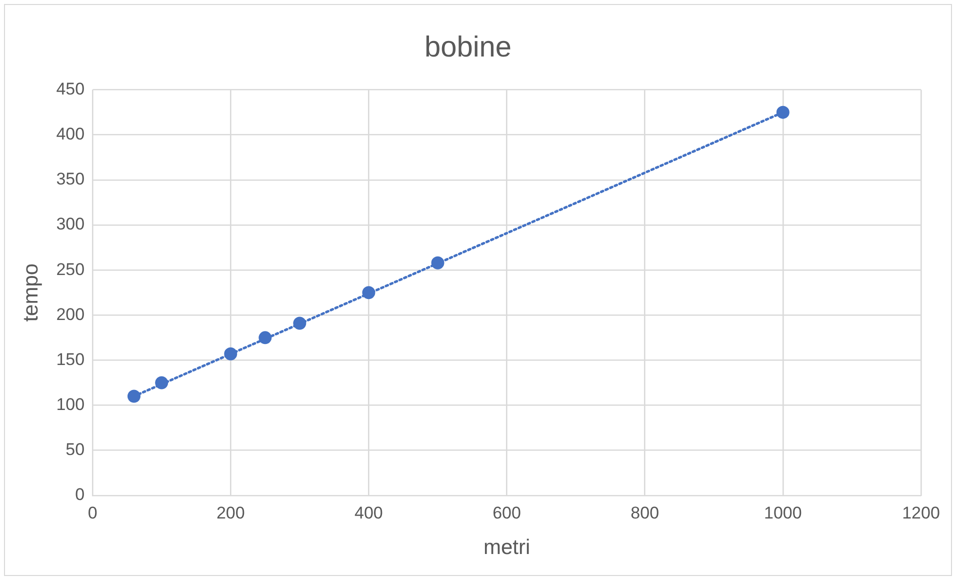  Describe the element at coordinates (93, 512) in the screenshot. I see `x-tick-label: 0` at that location.